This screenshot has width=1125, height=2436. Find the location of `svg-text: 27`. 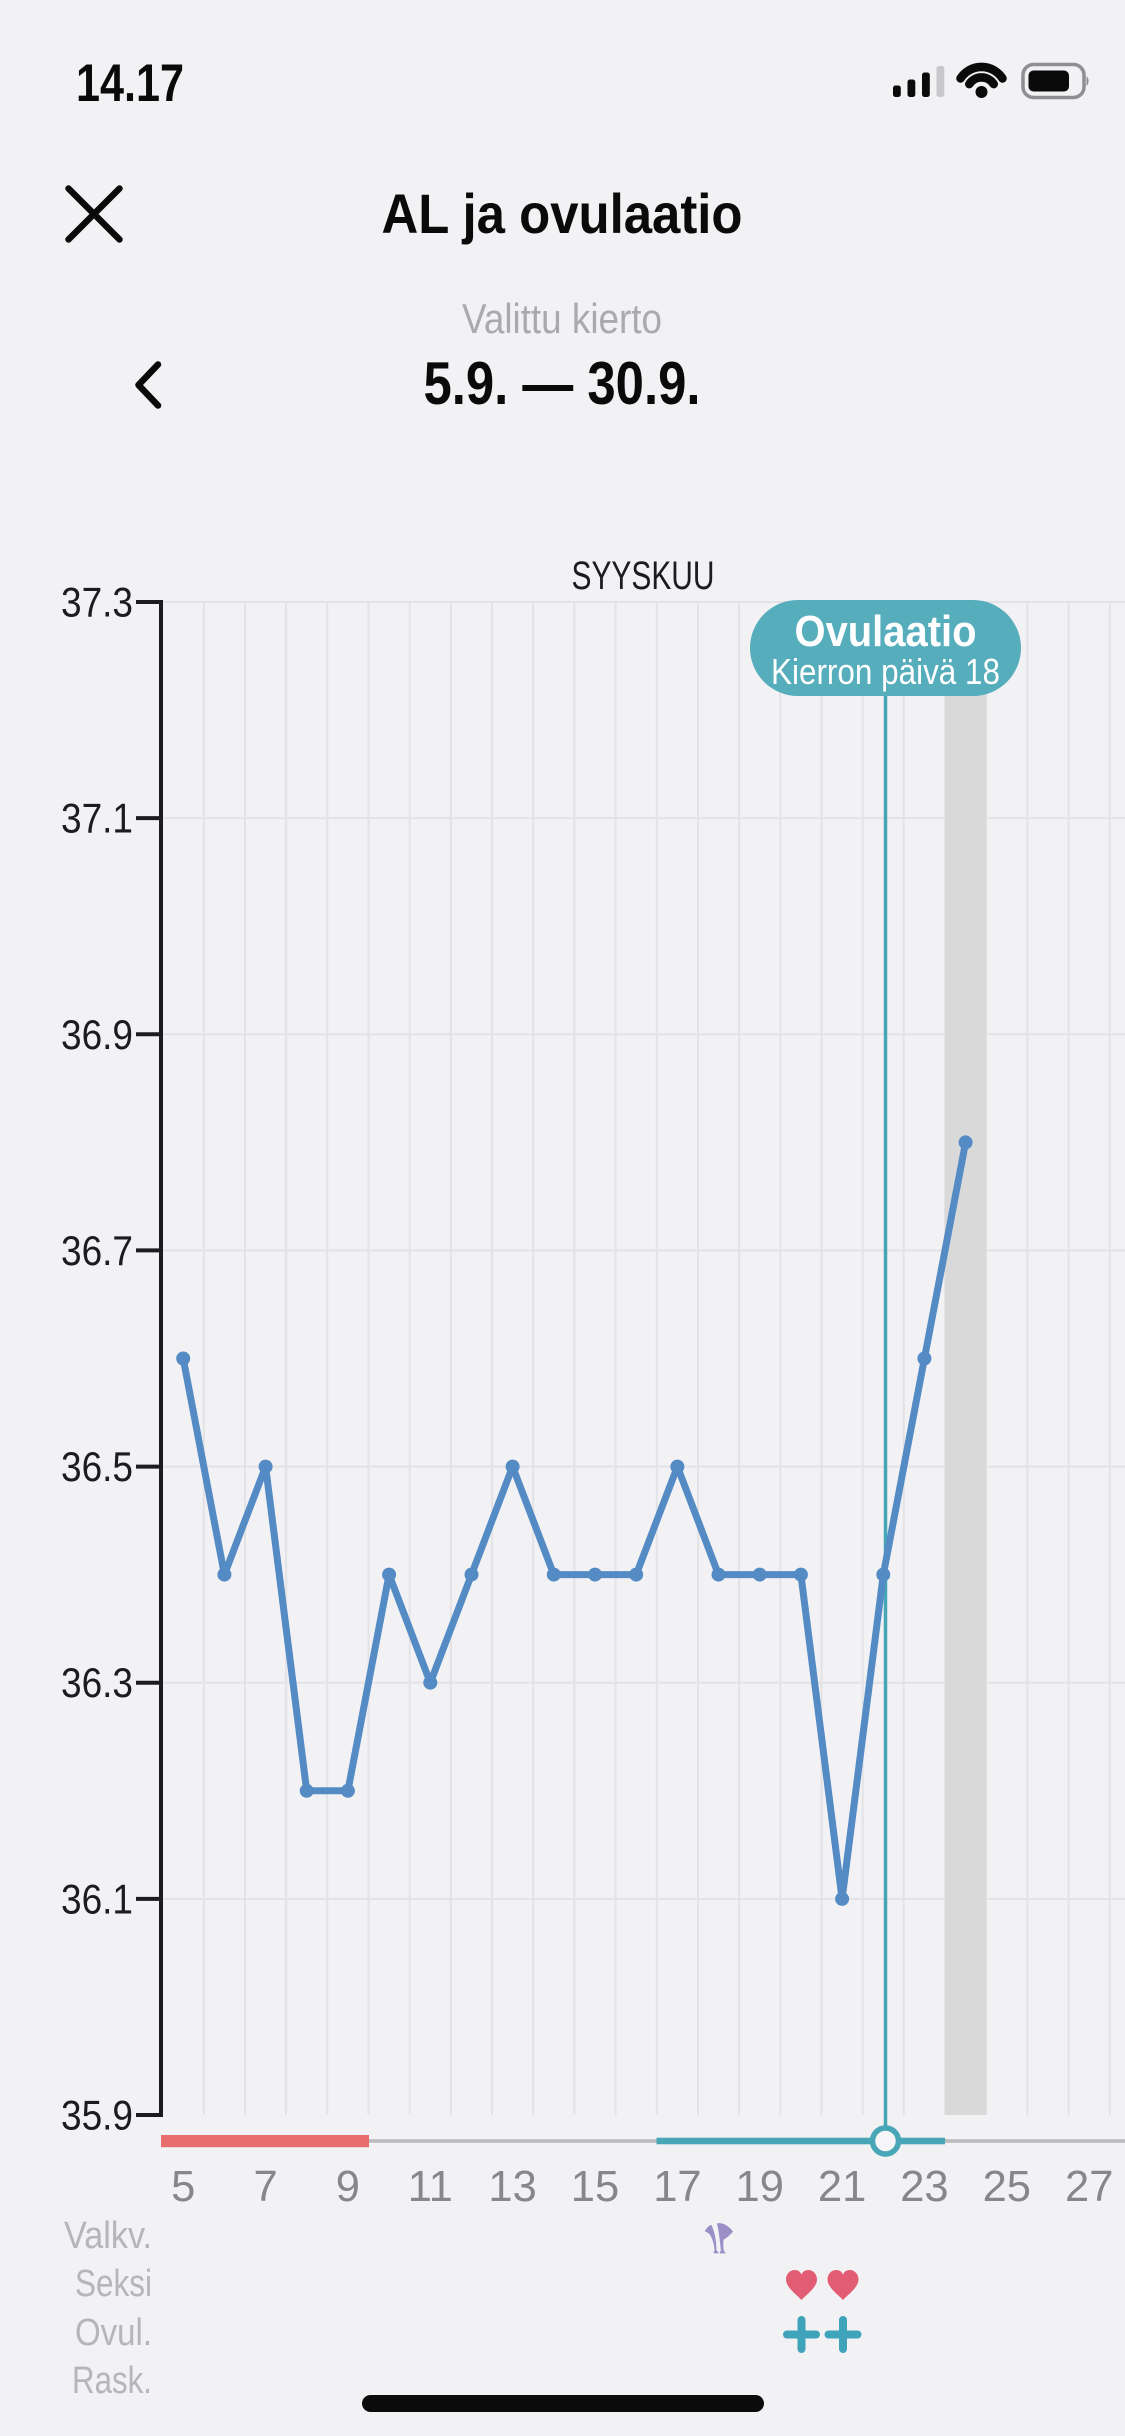

svg-text: 27 is located at coordinates (1089, 2187).